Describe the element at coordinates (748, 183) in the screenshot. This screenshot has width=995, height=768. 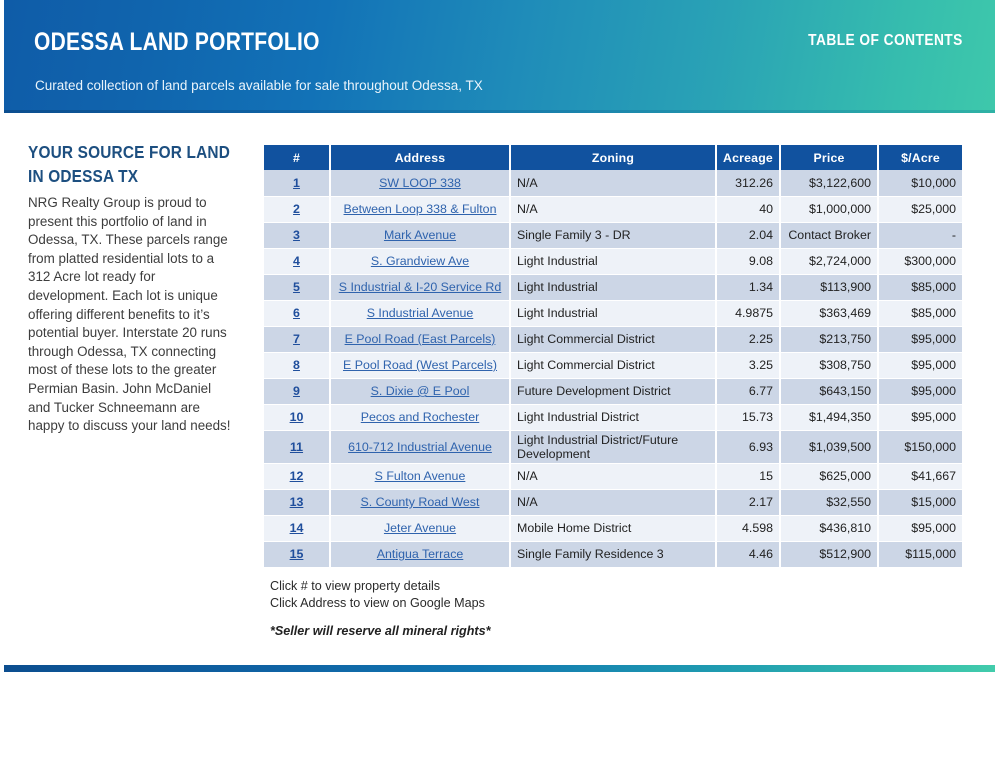
I see `cell-acreage: 312.26` at that location.